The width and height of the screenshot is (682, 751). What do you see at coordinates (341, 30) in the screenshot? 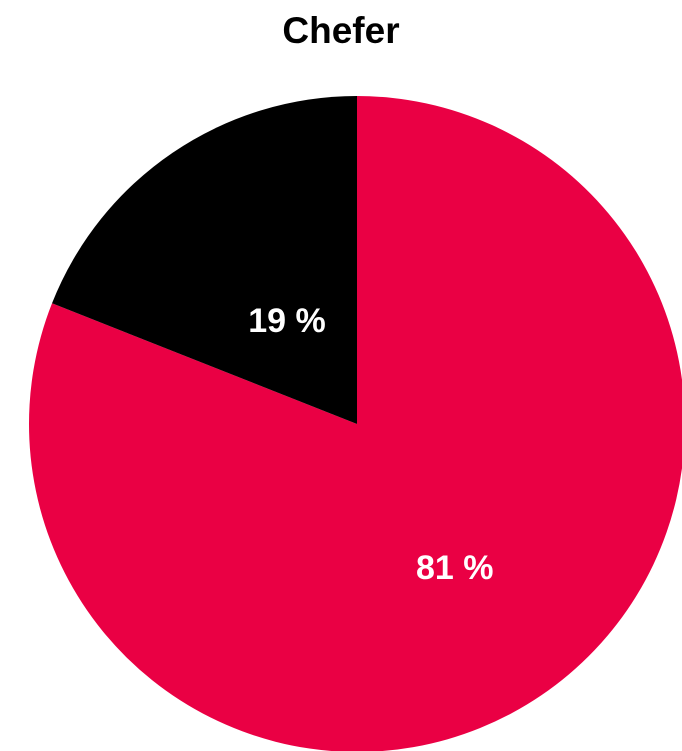
I see `chart-title: Chefer` at bounding box center [341, 30].